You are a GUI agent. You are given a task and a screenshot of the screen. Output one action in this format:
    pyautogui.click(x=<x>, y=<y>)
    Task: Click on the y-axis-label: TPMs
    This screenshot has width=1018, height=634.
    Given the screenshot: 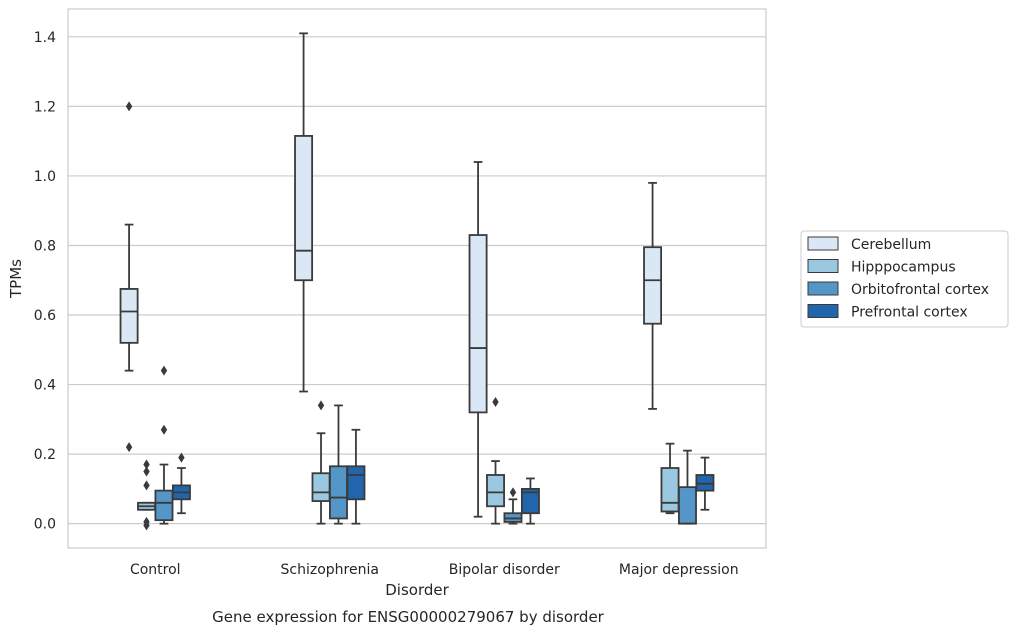 What is the action you would take?
    pyautogui.click(x=16, y=279)
    